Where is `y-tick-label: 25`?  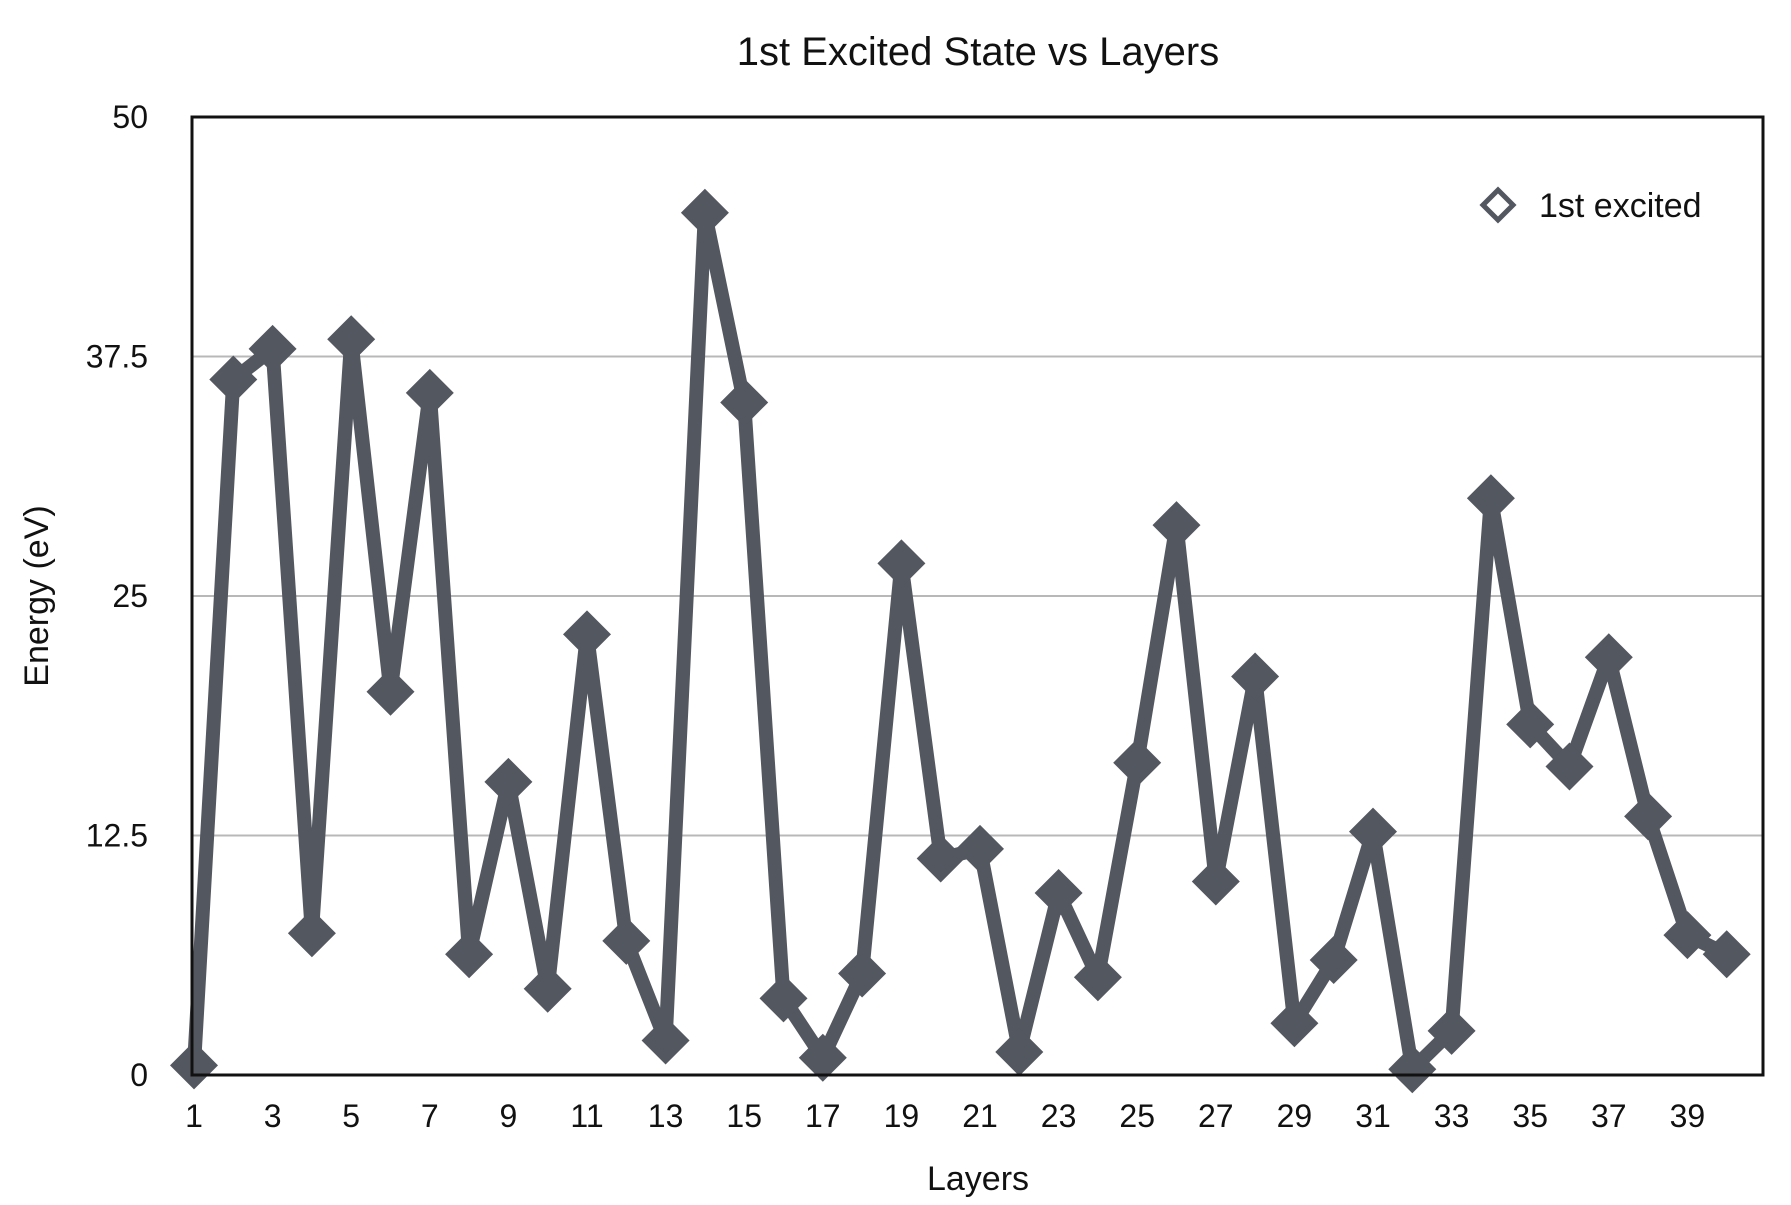 y-tick-label: 25 is located at coordinates (130, 596).